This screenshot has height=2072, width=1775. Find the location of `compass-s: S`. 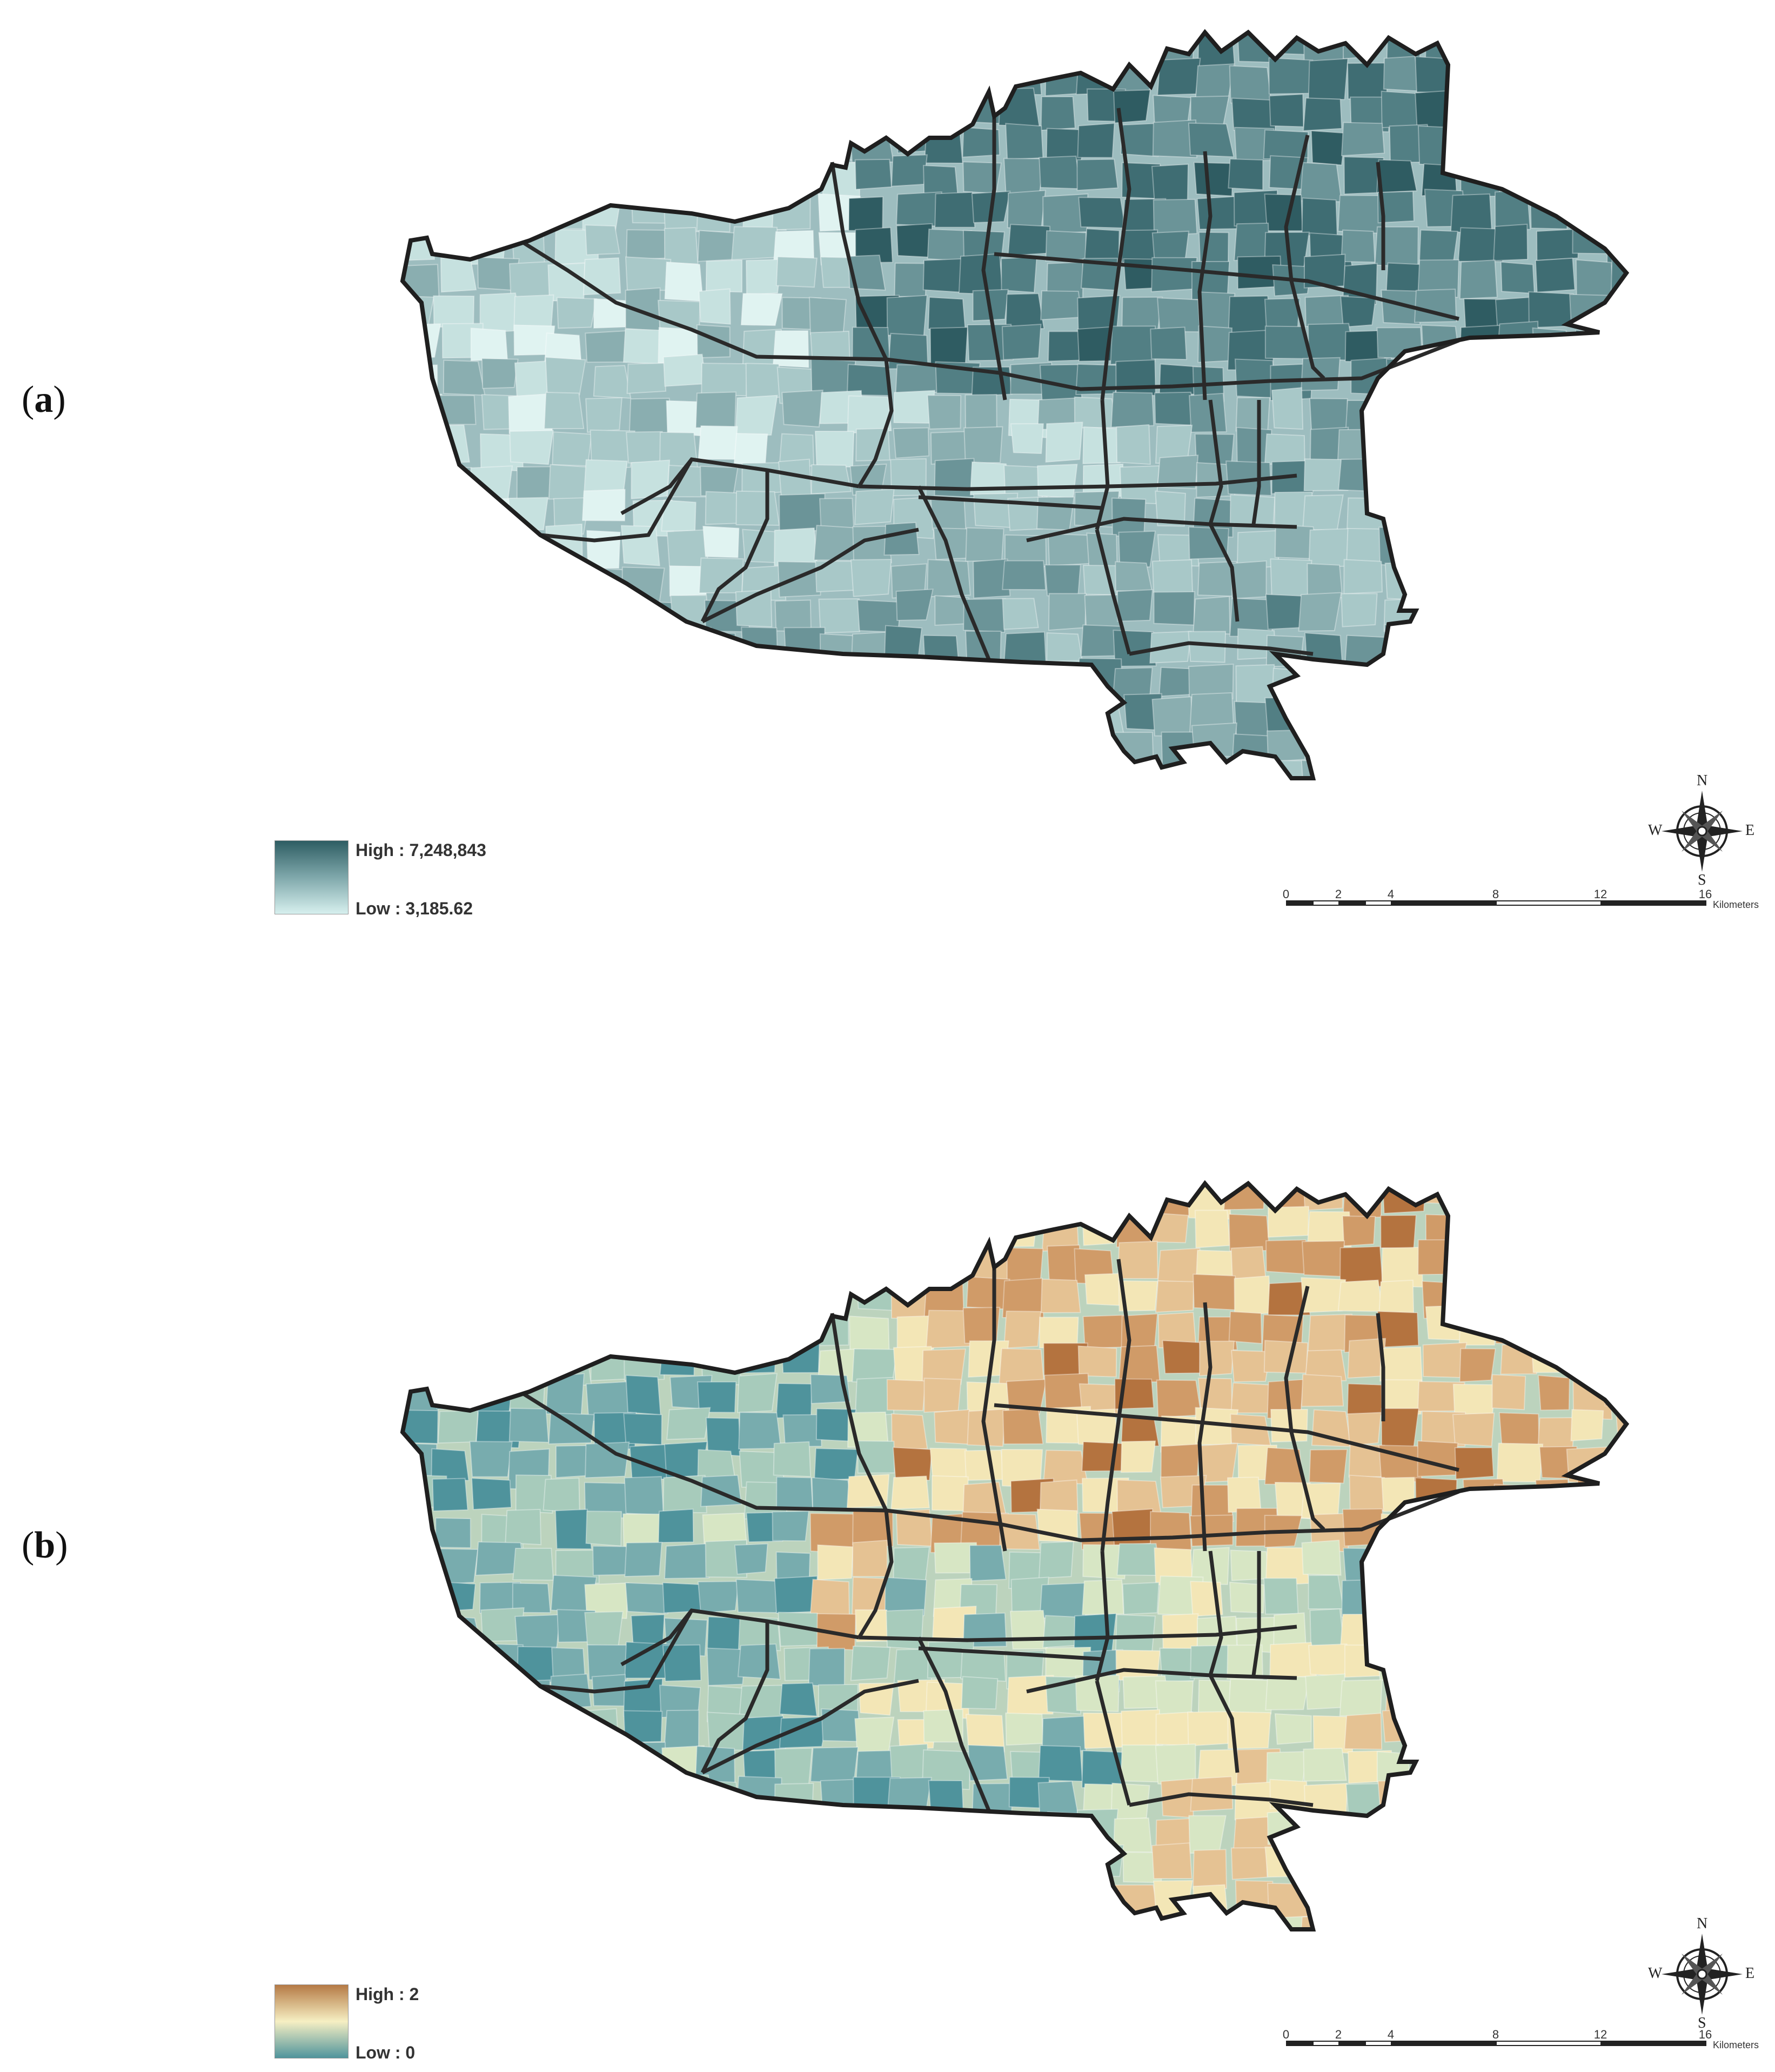

compass-s: S is located at coordinates (1702, 2023).